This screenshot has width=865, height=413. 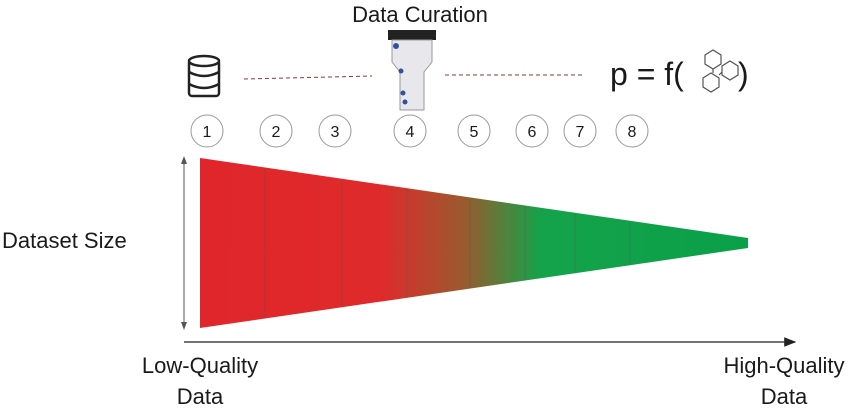 I want to click on x-left-label: Data, so click(x=200, y=396).